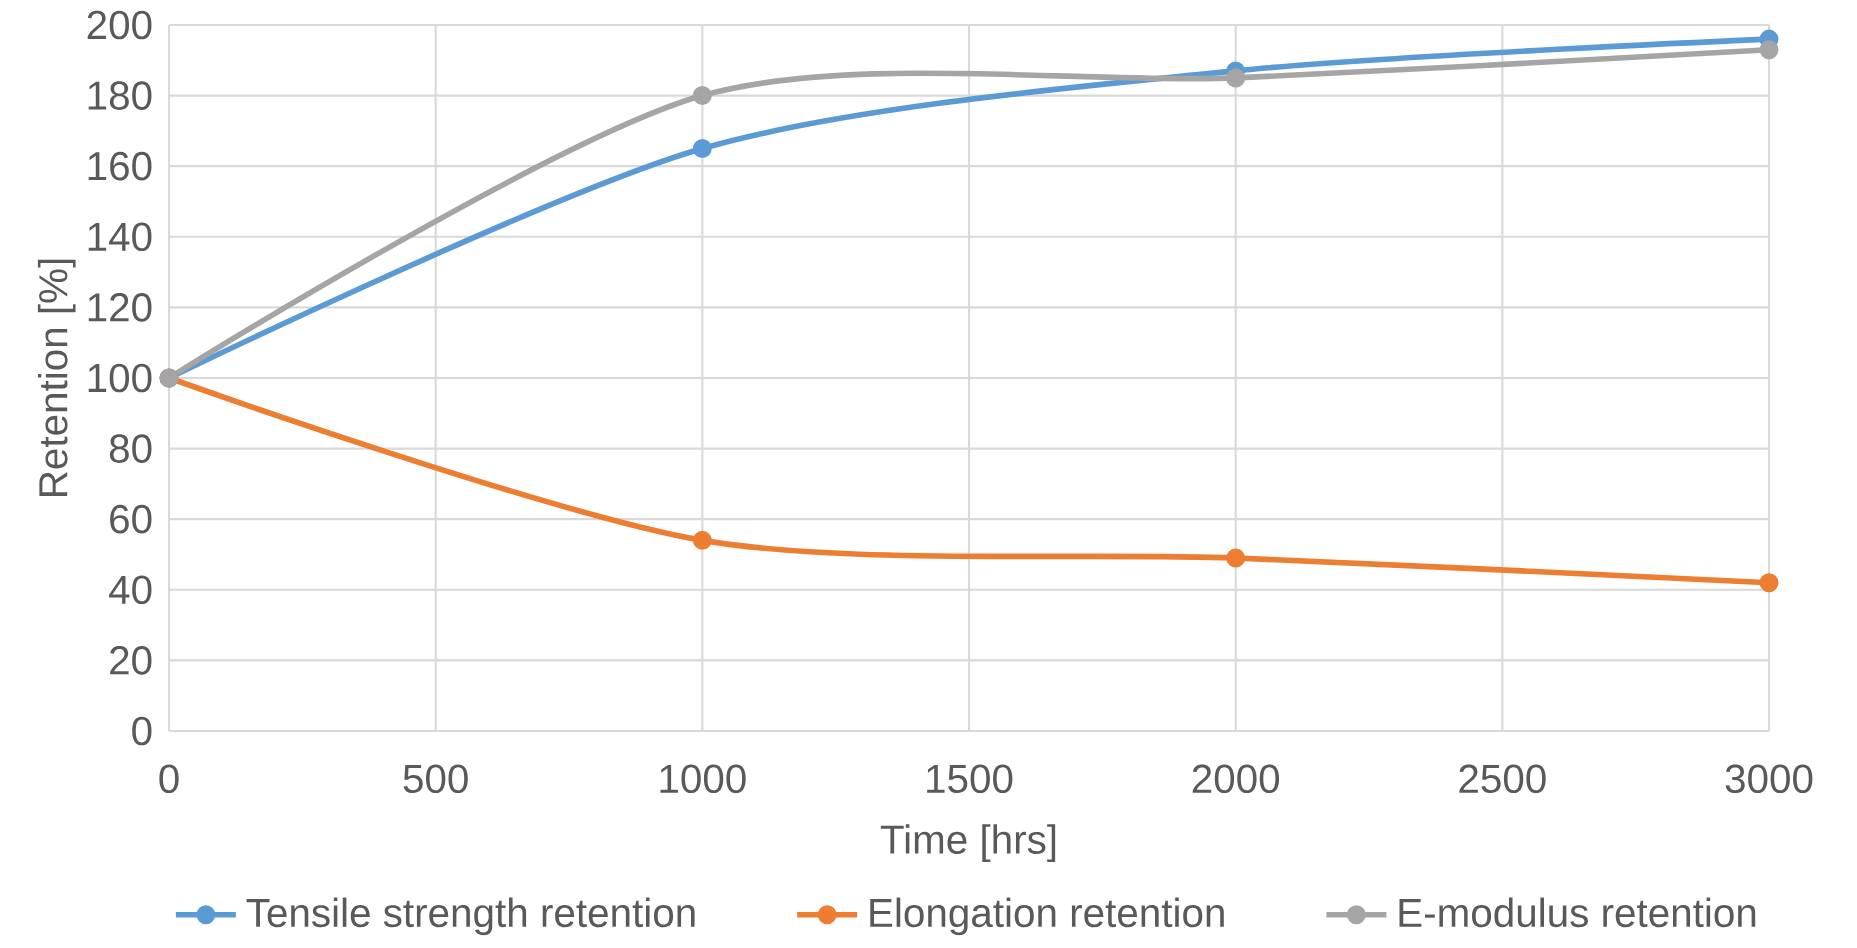 The height and width of the screenshot is (948, 1857). Describe the element at coordinates (1502, 779) in the screenshot. I see `x-tick-label: 2500` at that location.